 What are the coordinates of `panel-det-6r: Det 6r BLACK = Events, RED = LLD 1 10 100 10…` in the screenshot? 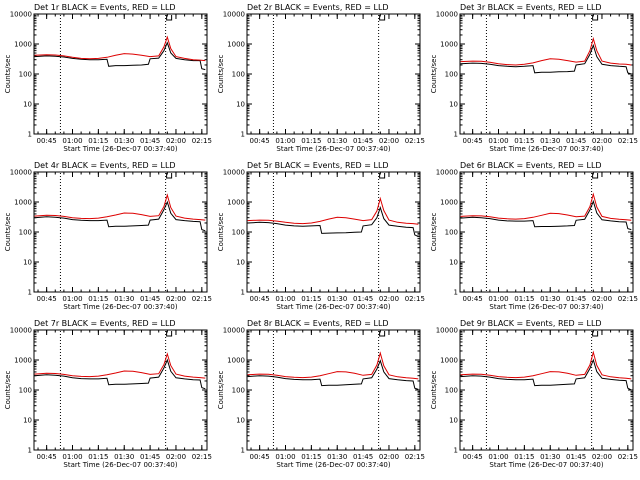 It's located at (534, 236).